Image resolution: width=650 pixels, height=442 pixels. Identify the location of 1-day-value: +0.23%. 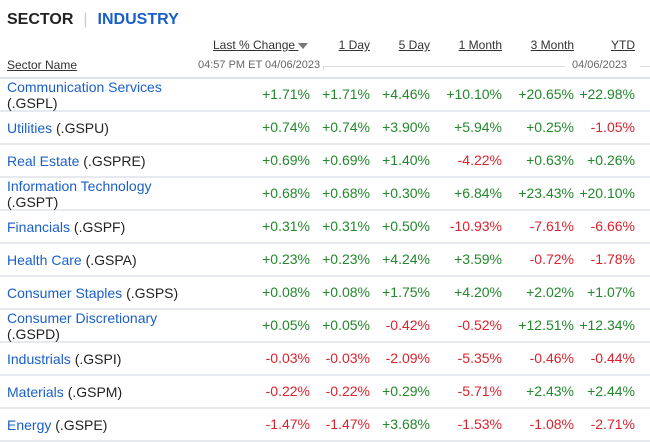
(346, 259).